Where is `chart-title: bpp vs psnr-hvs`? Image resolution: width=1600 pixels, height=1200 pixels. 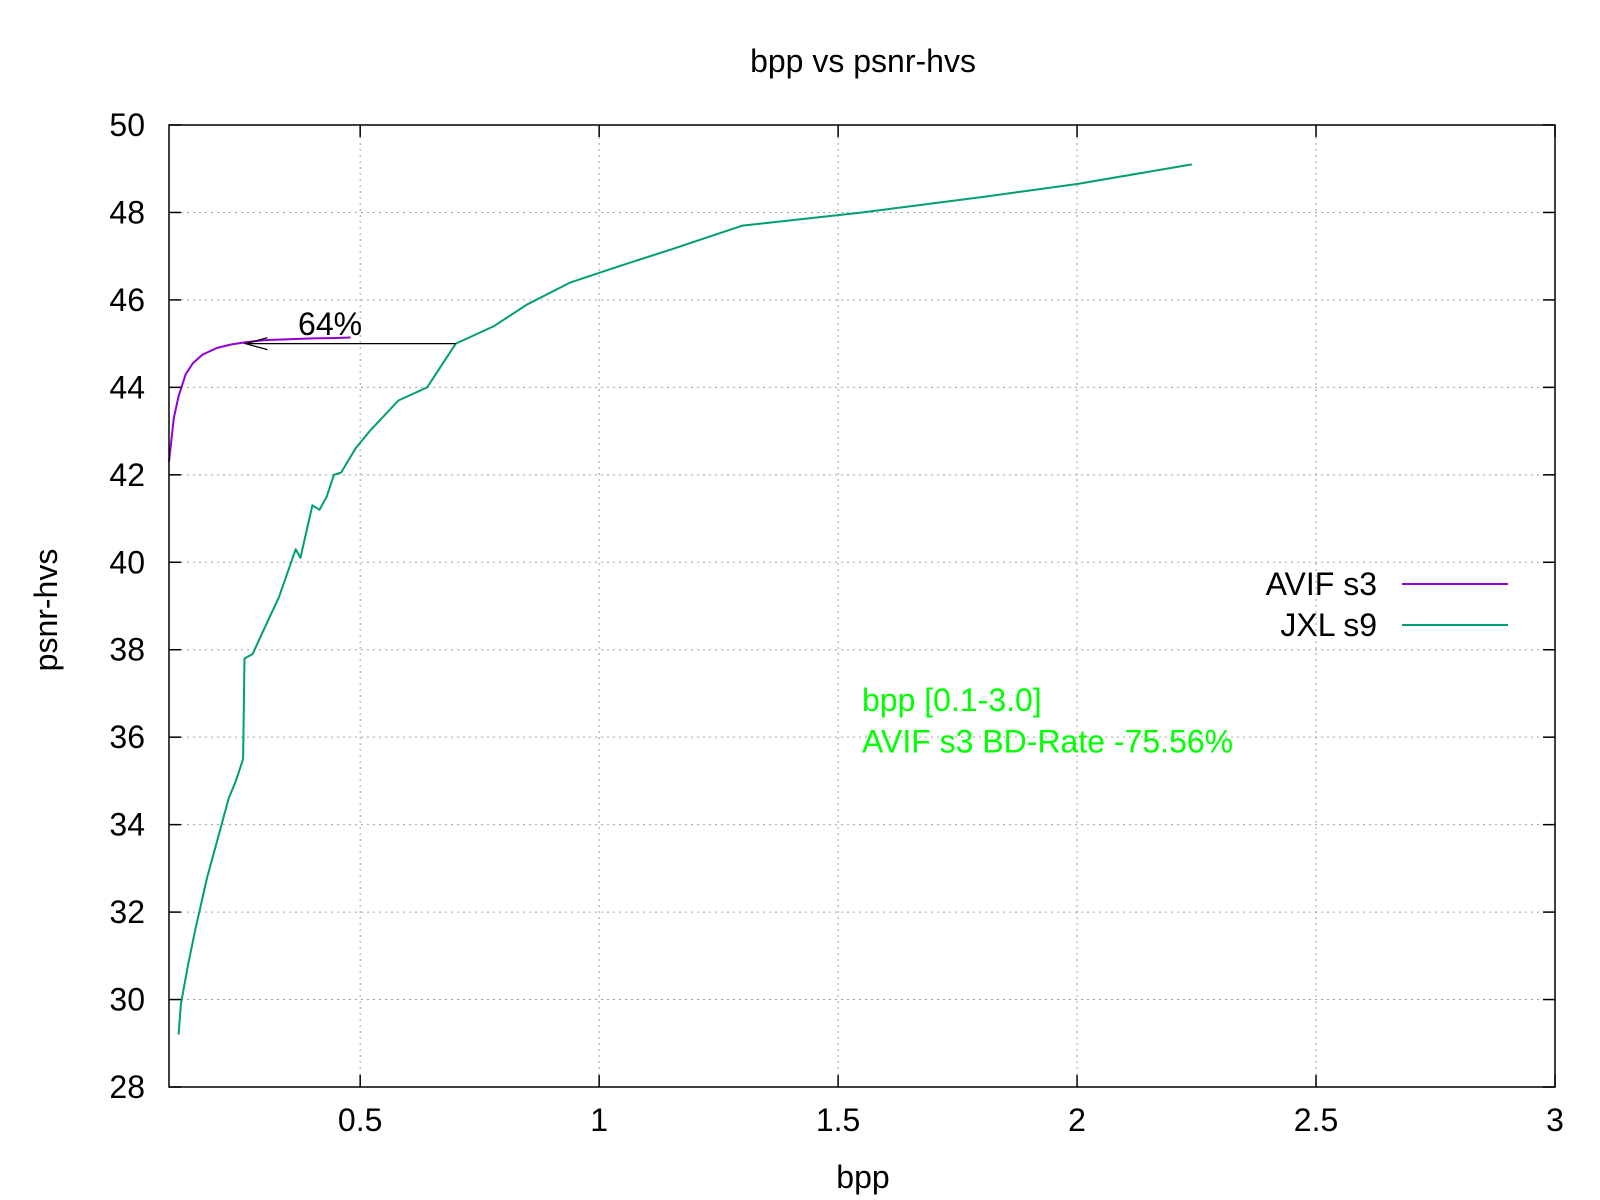
chart-title: bpp vs psnr-hvs is located at coordinates (863, 61).